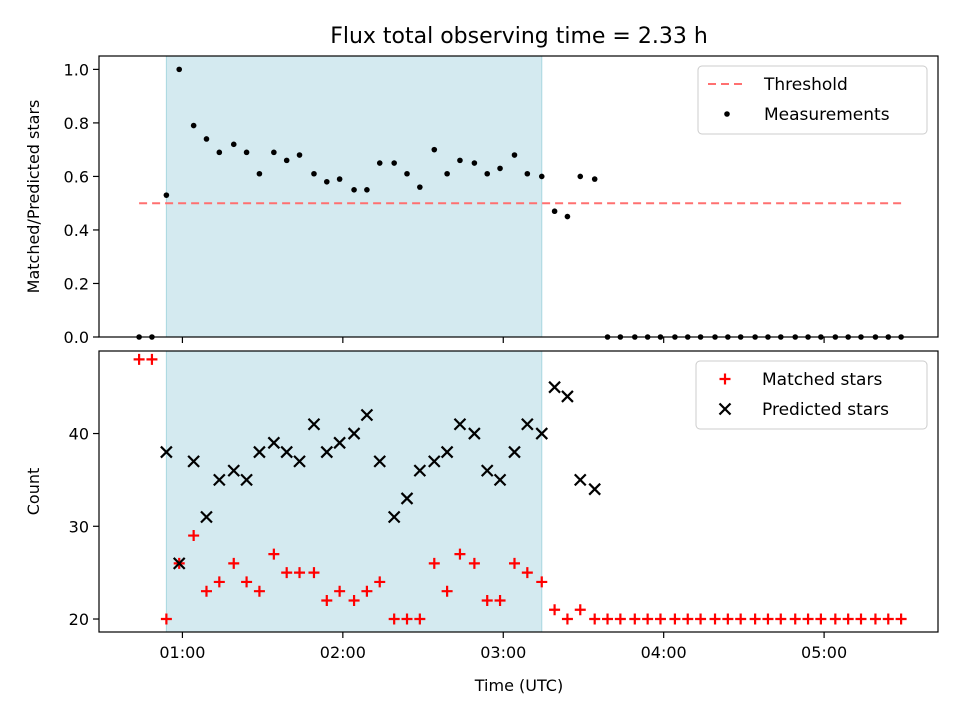 The width and height of the screenshot is (960, 720). Describe the element at coordinates (812, 100) in the screenshot. I see `top-legend: Threshold Measurements` at that location.